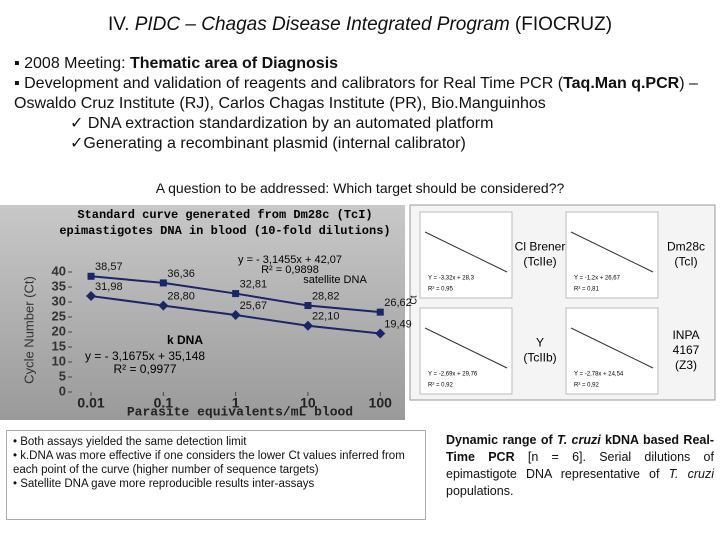  I want to click on data-label: 38,57, so click(109, 267).